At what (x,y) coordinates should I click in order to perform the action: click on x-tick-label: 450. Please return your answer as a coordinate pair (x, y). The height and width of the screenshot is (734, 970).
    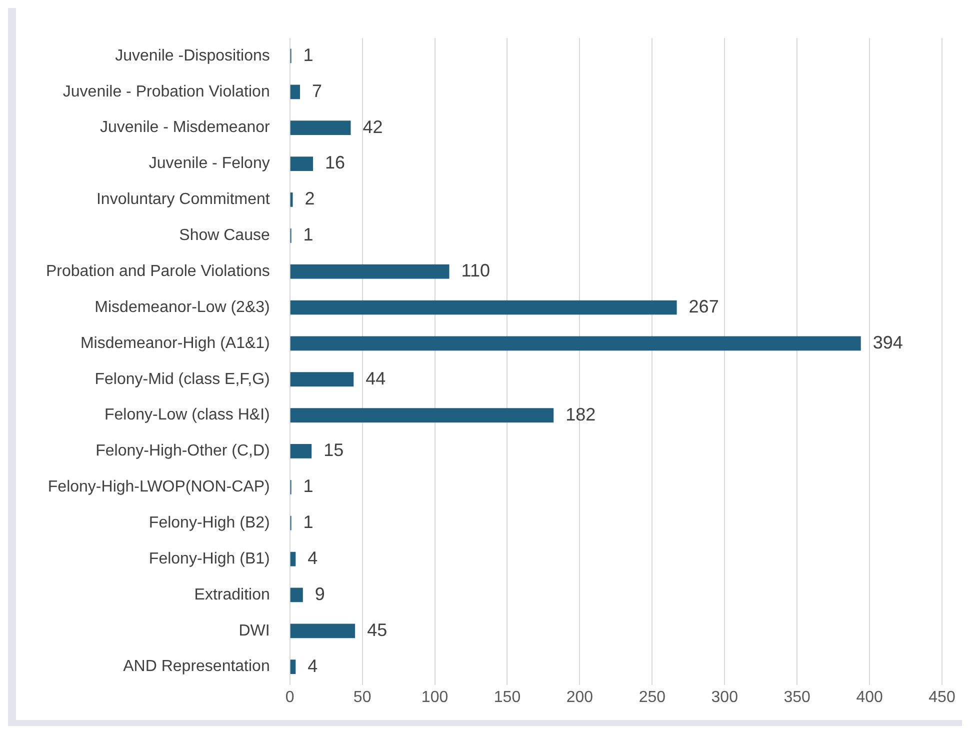
    Looking at the image, I should click on (942, 697).